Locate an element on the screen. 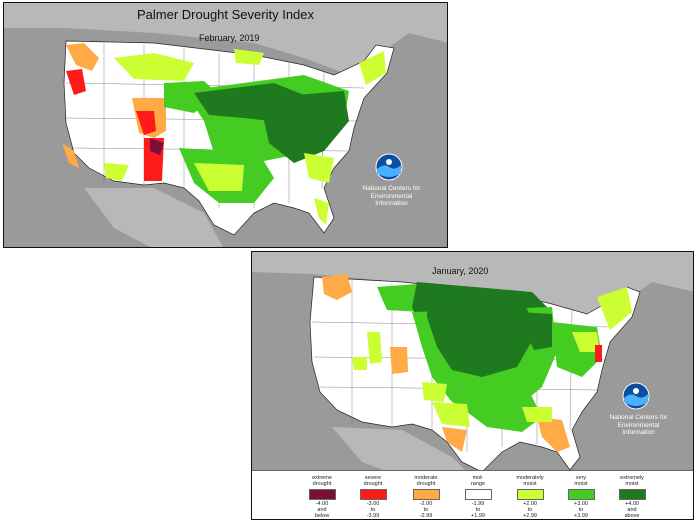  legend-label: moderately moist is located at coordinates (530, 481).